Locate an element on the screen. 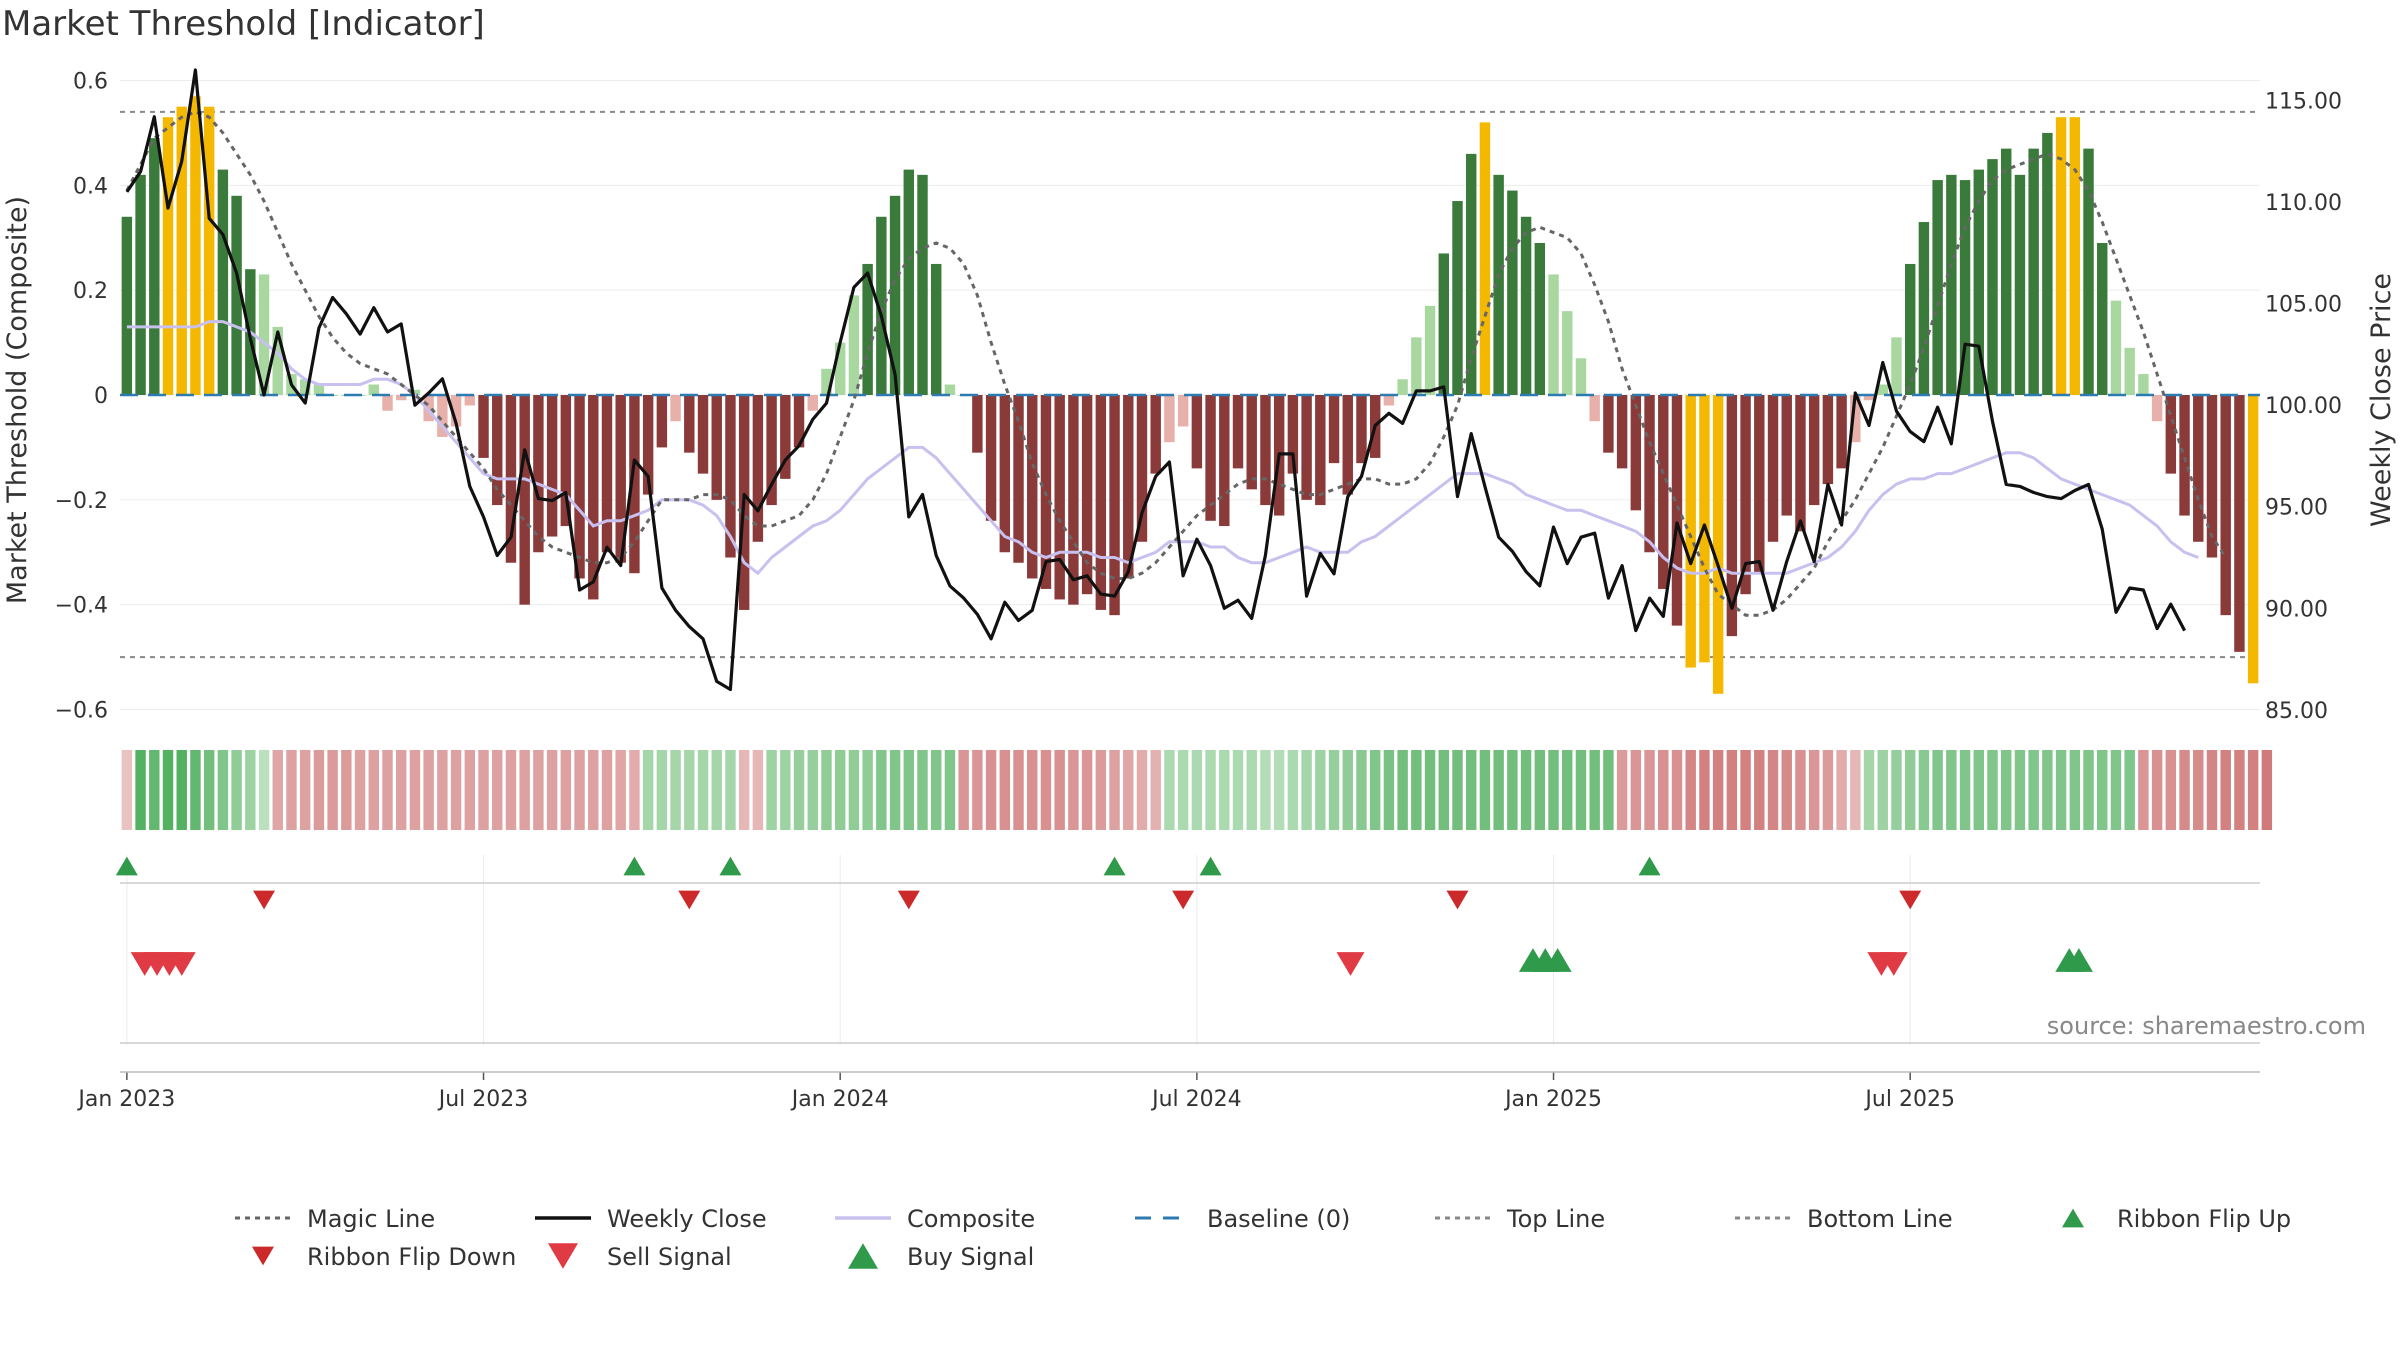 The width and height of the screenshot is (2400, 1350). x-tick-label: Jul 2025 is located at coordinates (1909, 1099).